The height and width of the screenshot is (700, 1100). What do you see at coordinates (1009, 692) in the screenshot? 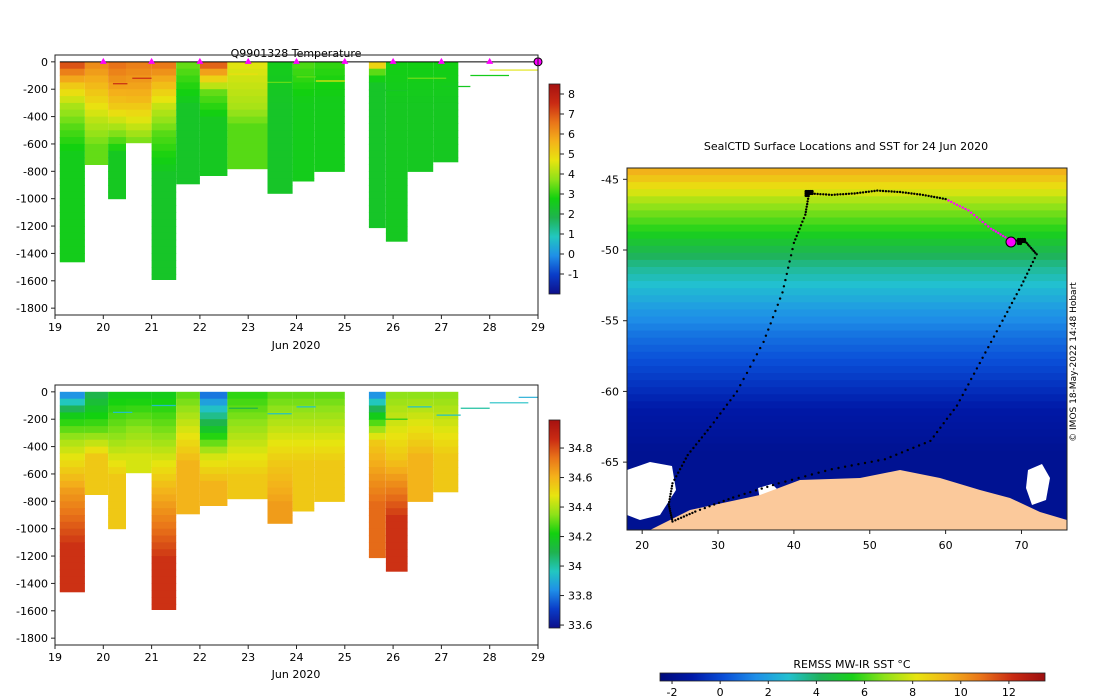
I see `sst-colorbar-tick-label: 12` at bounding box center [1009, 692].